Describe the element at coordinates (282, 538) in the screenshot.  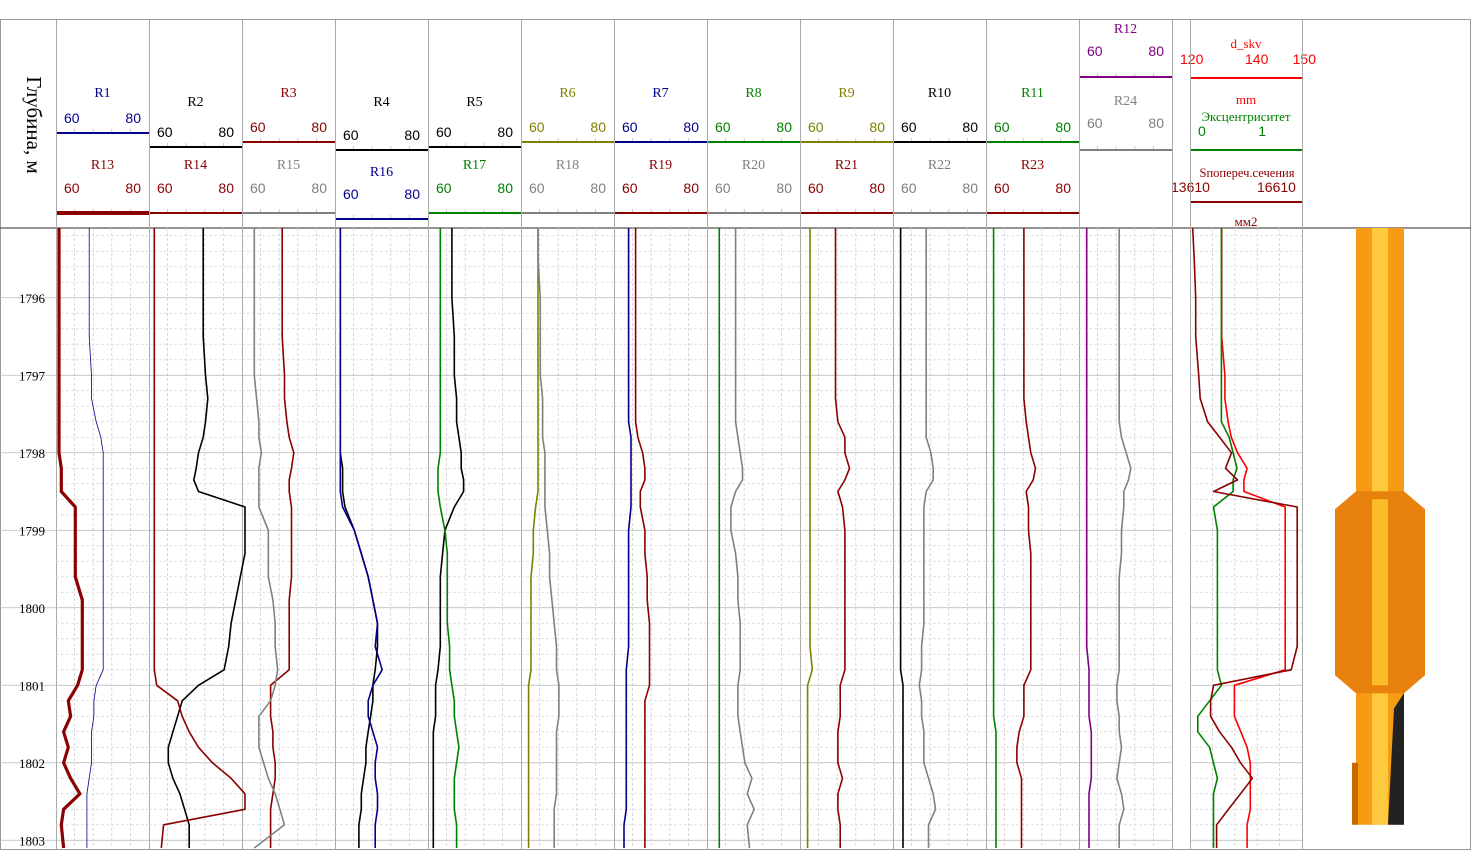
I see `curve-r3` at that location.